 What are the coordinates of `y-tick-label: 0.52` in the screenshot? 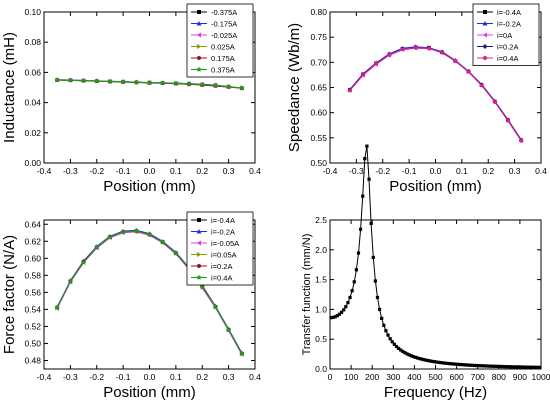 It's located at (32, 326).